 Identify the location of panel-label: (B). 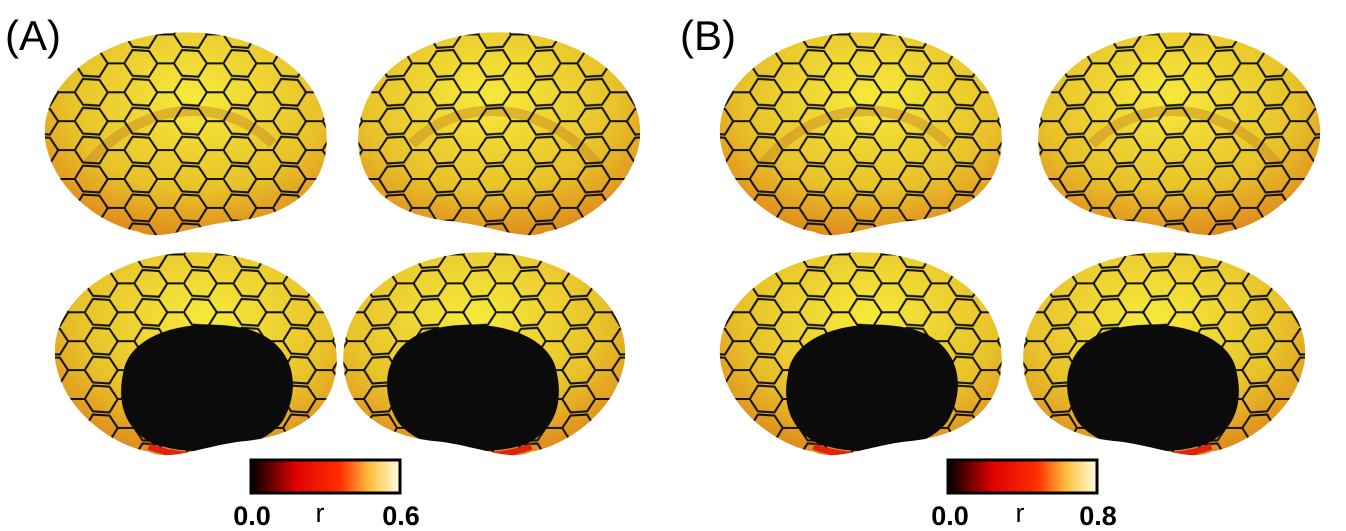
(708, 35).